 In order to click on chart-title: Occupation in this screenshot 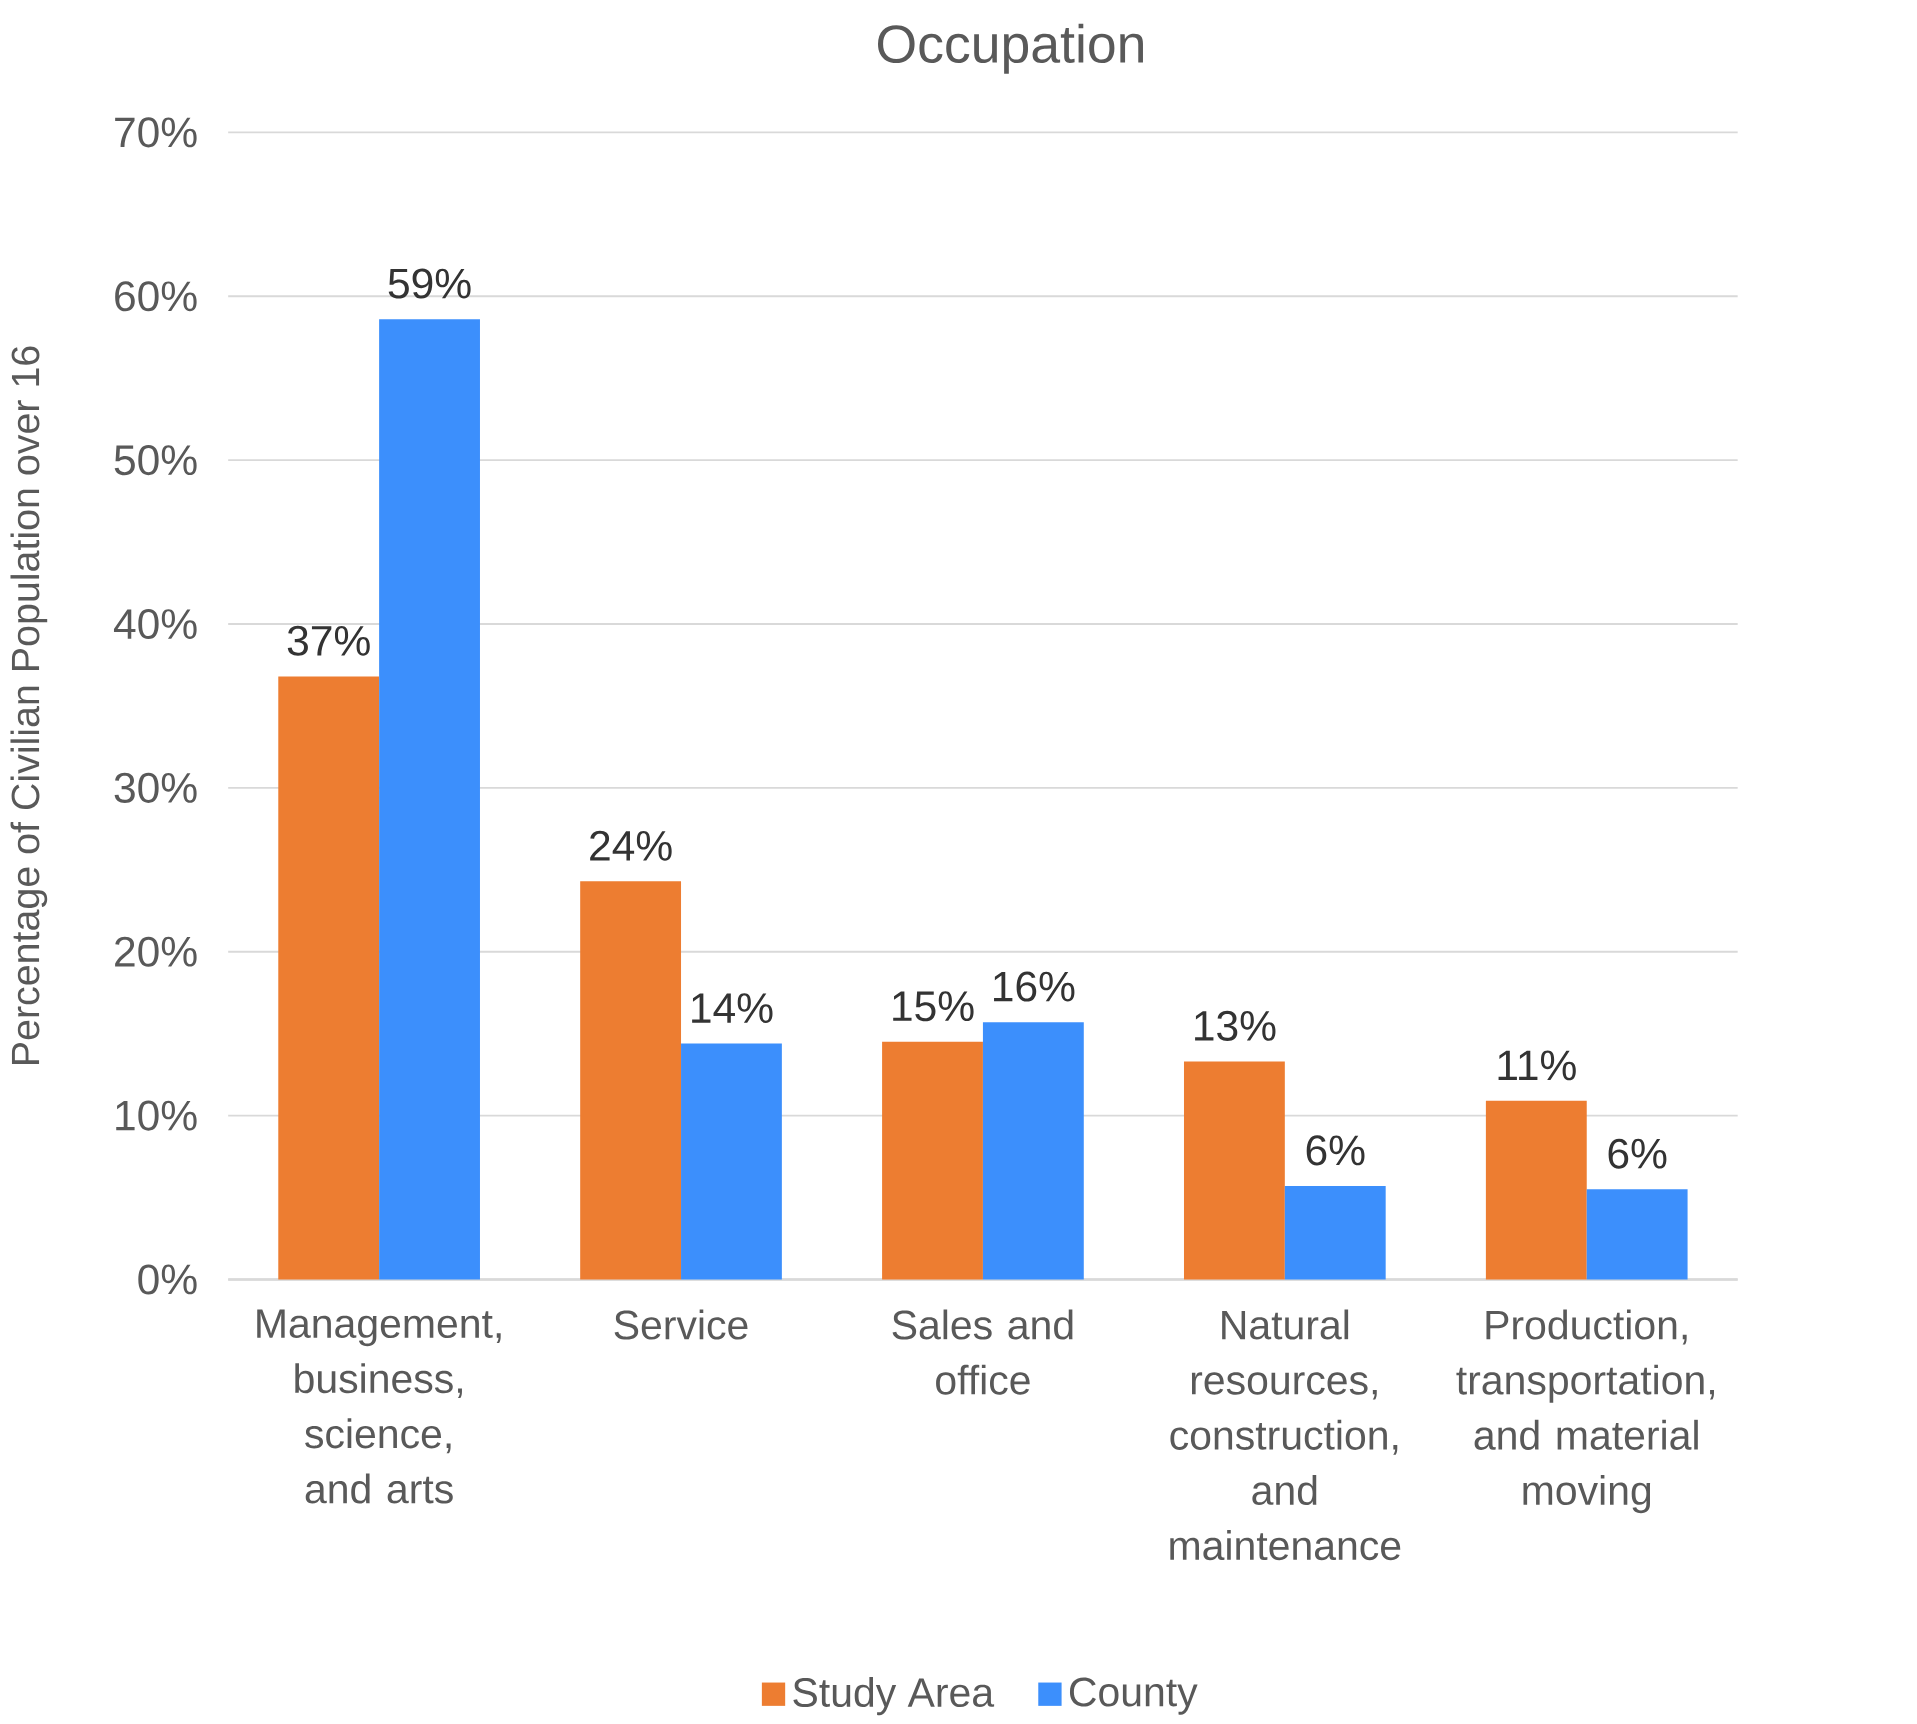, I will do `click(1010, 48)`.